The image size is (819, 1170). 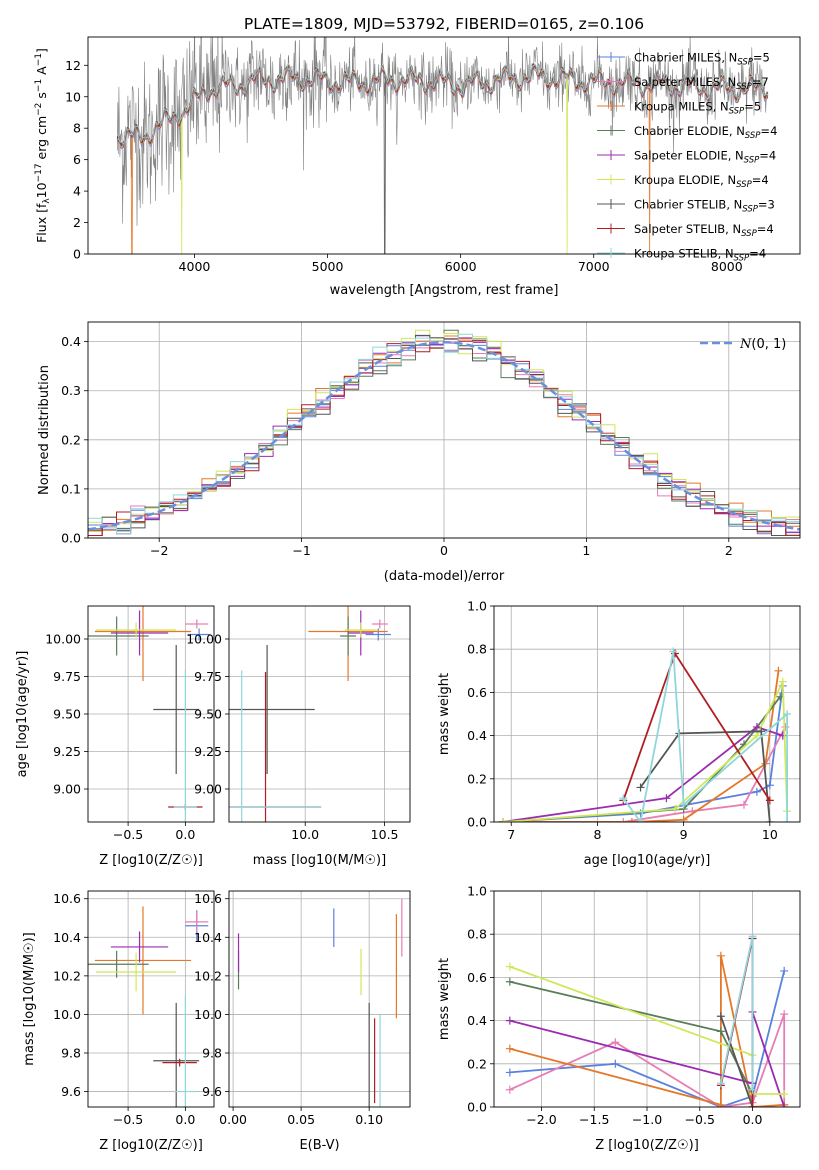 What do you see at coordinates (461, 266) in the screenshot?
I see `x-tick-label: 6000` at bounding box center [461, 266].